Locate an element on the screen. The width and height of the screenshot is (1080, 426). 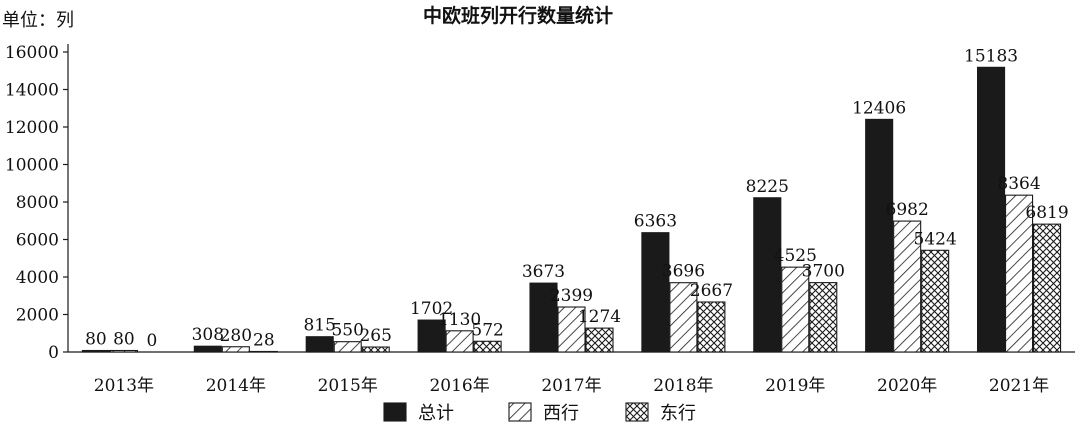
legend-label: 东行 is located at coordinates (678, 413).